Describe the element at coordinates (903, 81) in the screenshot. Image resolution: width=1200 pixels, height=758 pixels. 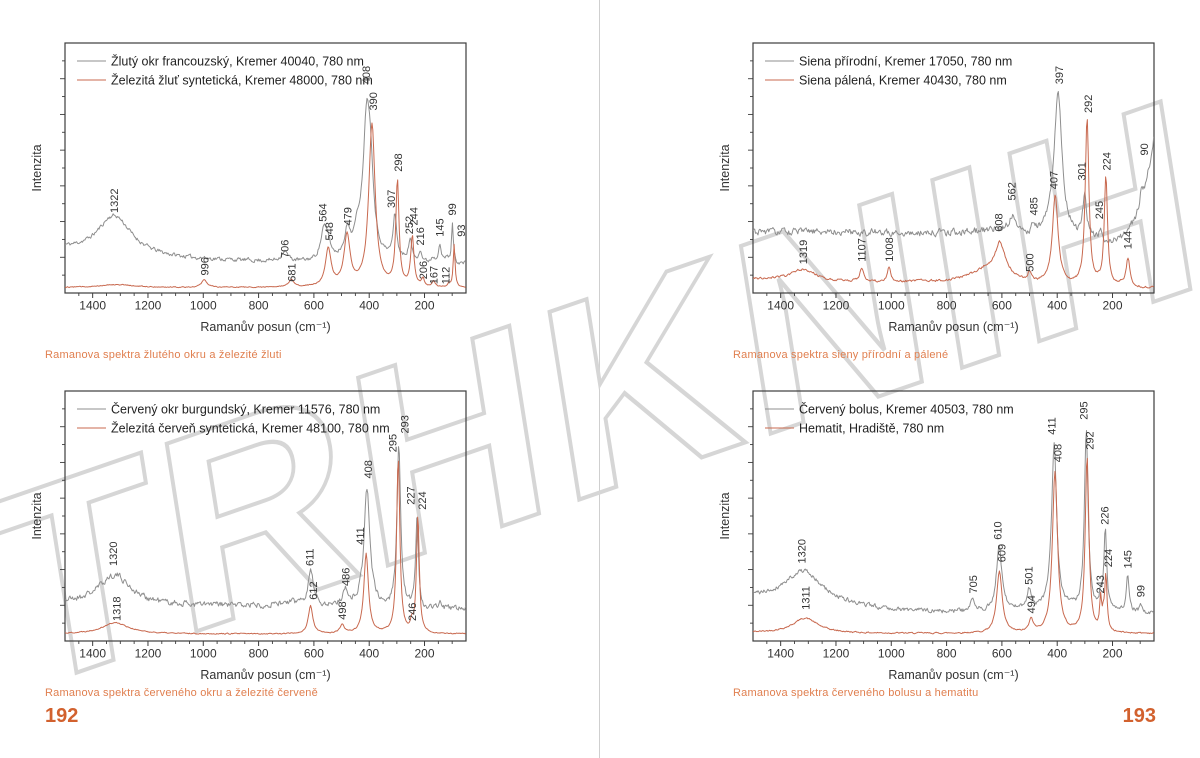
I see `legend-label: Siena pálená, Kremer 40430, 780 nm` at that location.